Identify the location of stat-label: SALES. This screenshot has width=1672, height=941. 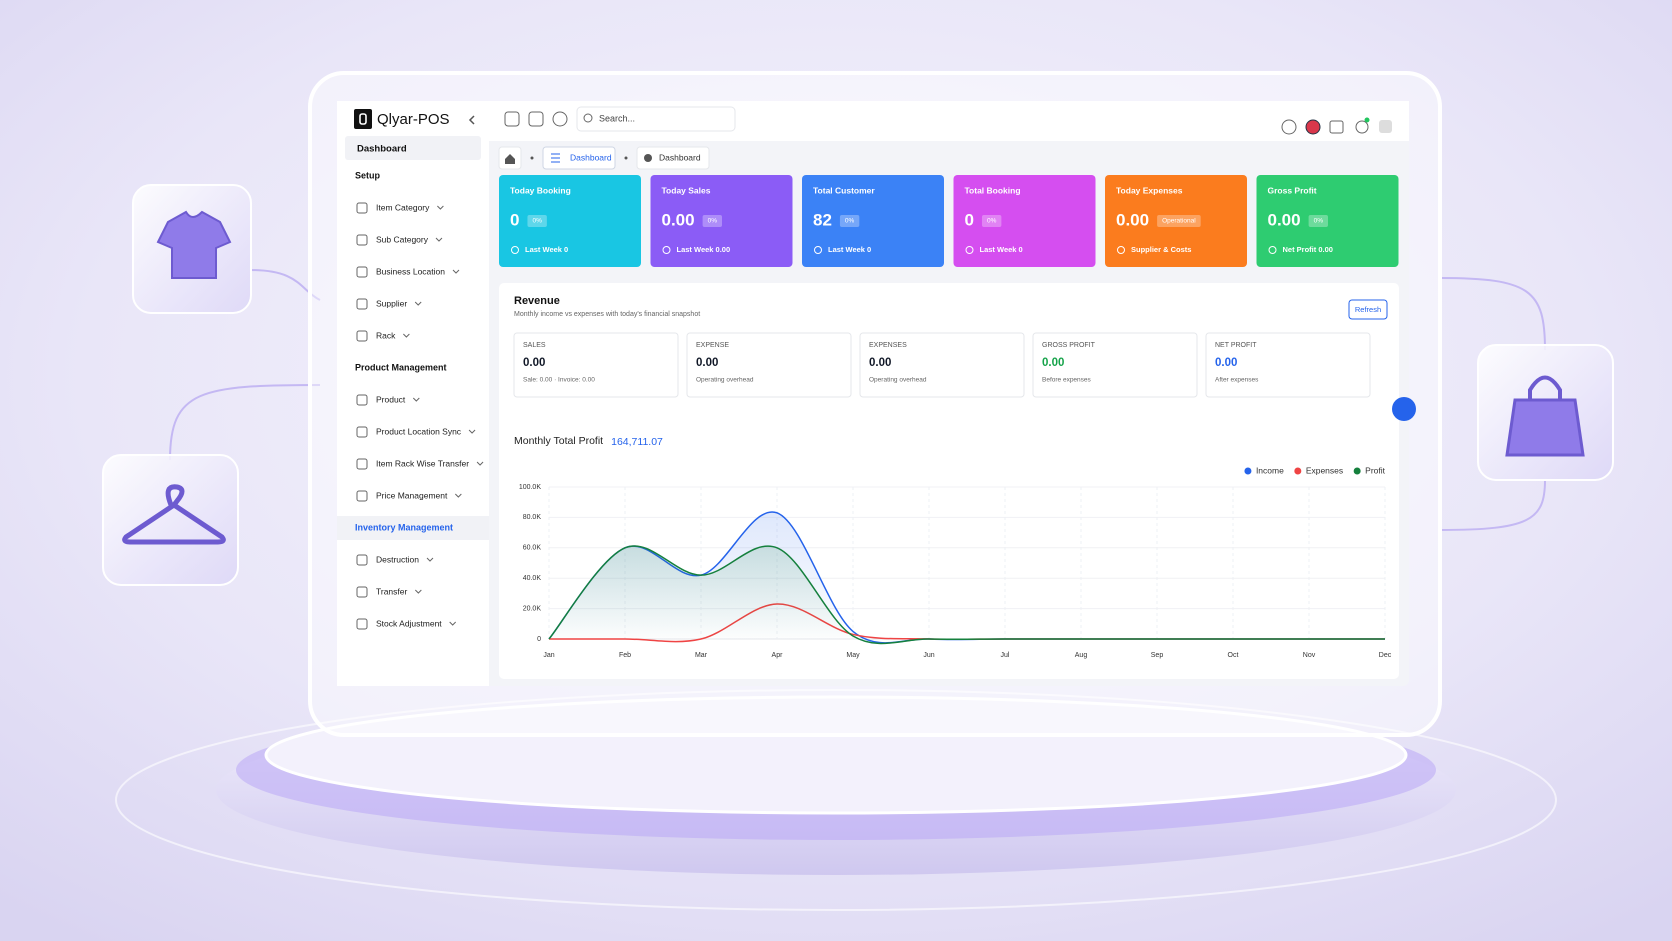
(534, 345).